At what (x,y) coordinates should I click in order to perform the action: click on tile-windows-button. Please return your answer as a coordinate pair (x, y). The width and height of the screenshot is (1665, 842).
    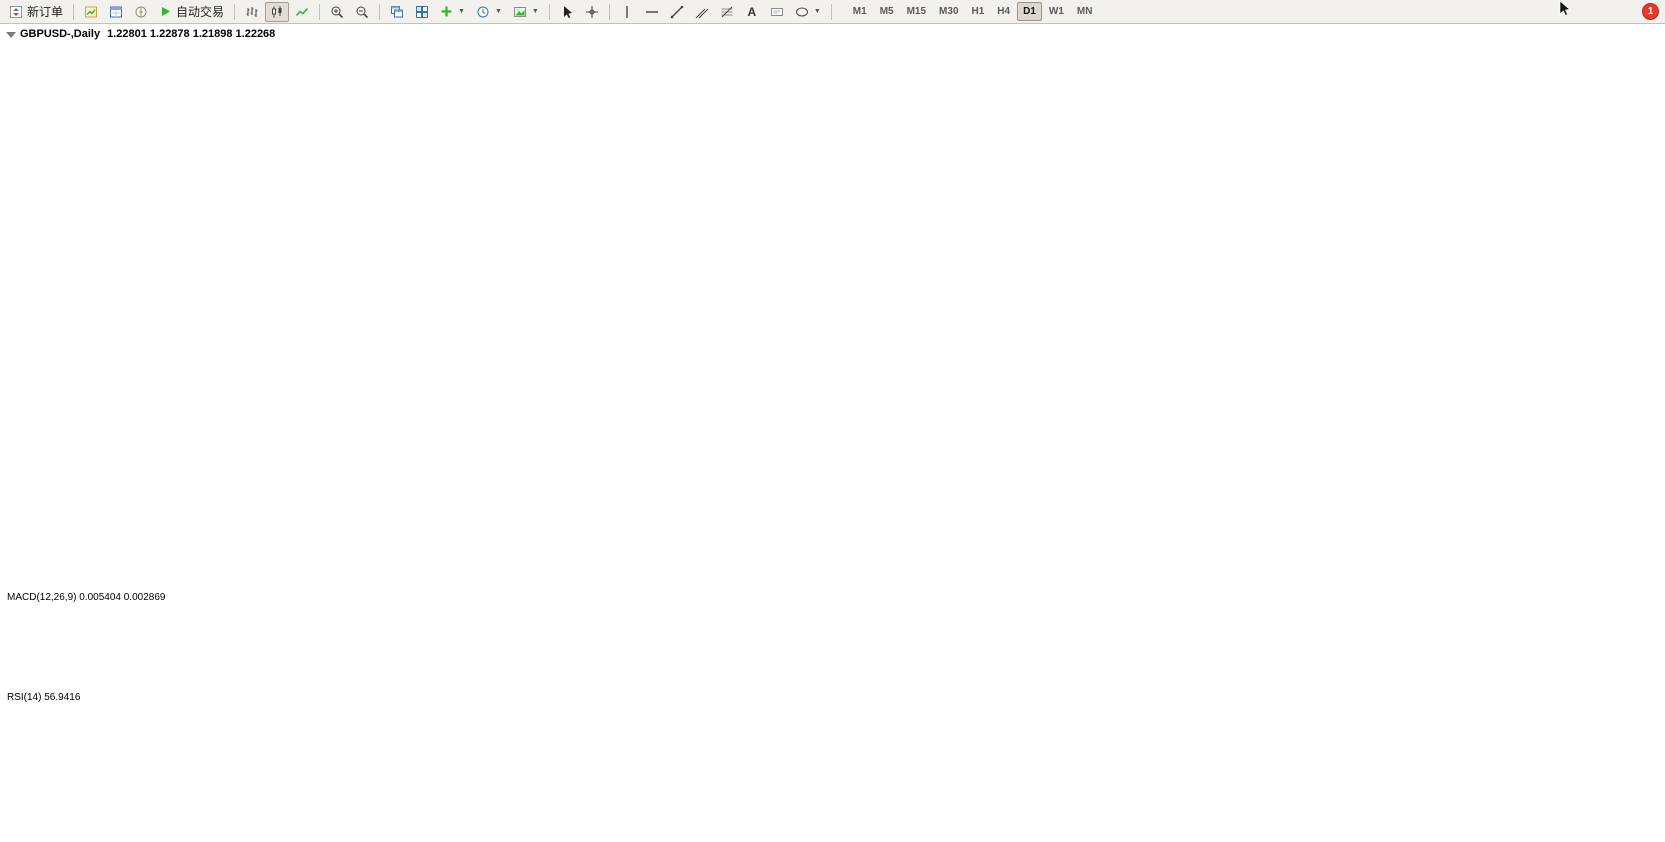
    Looking at the image, I should click on (422, 12).